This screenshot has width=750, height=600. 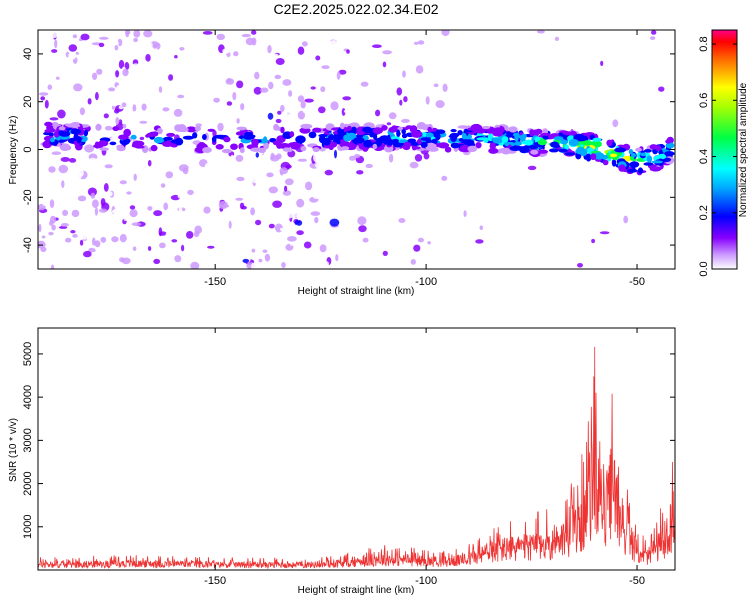 What do you see at coordinates (28, 245) in the screenshot?
I see `spectrogram-y-tick-label: -40` at bounding box center [28, 245].